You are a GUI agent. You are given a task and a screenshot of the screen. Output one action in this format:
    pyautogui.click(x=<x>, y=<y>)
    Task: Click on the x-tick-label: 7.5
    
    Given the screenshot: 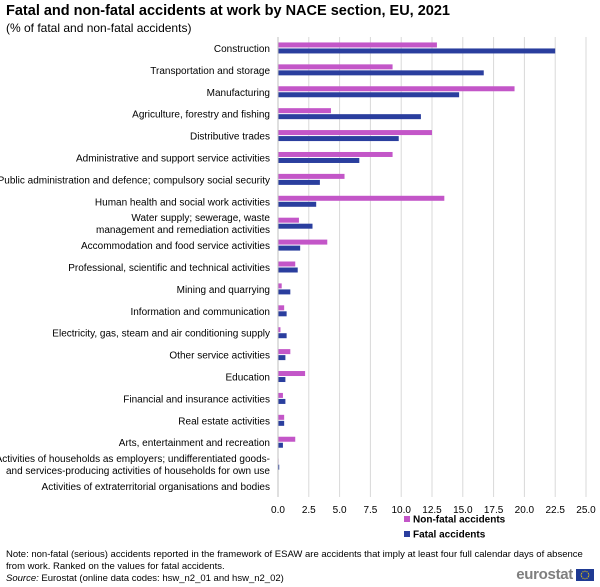 What is the action you would take?
    pyautogui.click(x=370, y=510)
    